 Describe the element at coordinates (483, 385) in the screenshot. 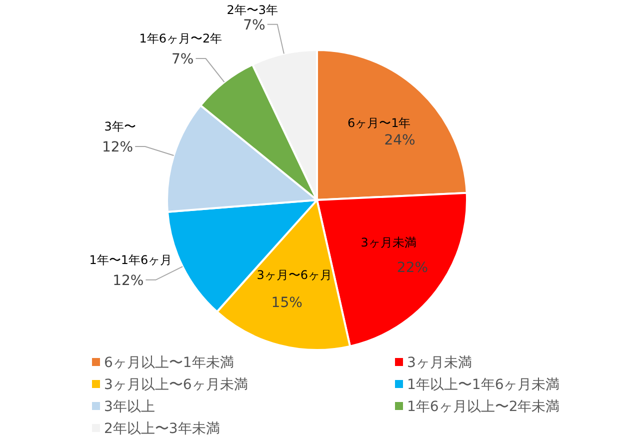

I see `legend-label: 1年以上〜1年6ヶ月未満` at that location.